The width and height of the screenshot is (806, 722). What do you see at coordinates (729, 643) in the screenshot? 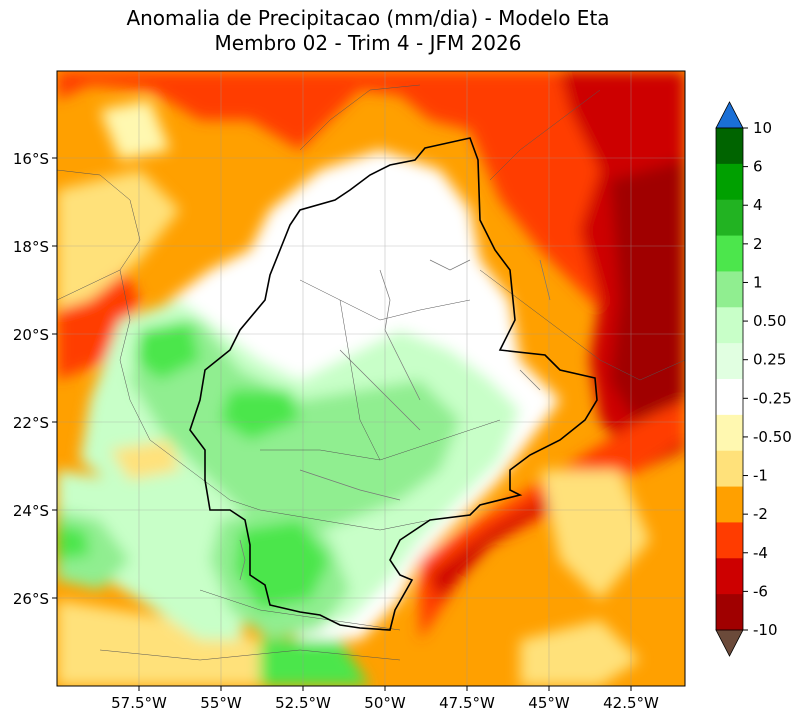
I see `colorbar-under-triangle` at bounding box center [729, 643].